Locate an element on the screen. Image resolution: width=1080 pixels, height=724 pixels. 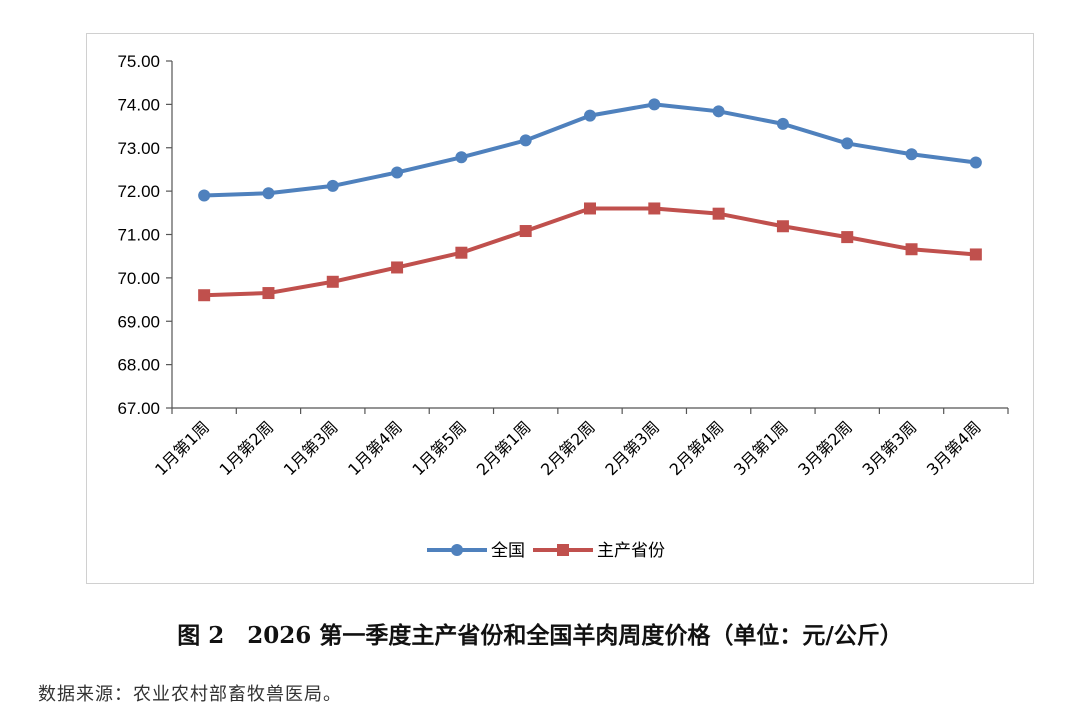
legend-item: 全国 is located at coordinates (476, 551).